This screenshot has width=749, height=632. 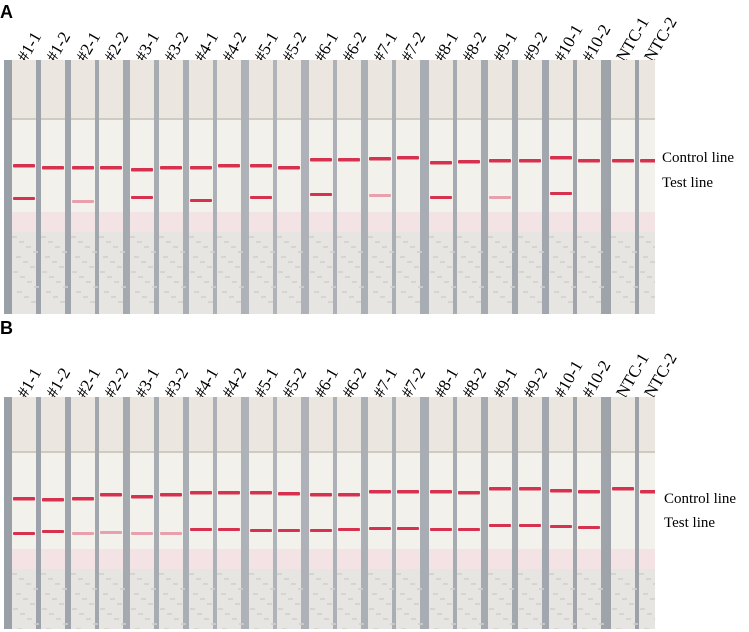 What do you see at coordinates (176, 382) in the screenshot?
I see `strip-label: #3-2` at bounding box center [176, 382].